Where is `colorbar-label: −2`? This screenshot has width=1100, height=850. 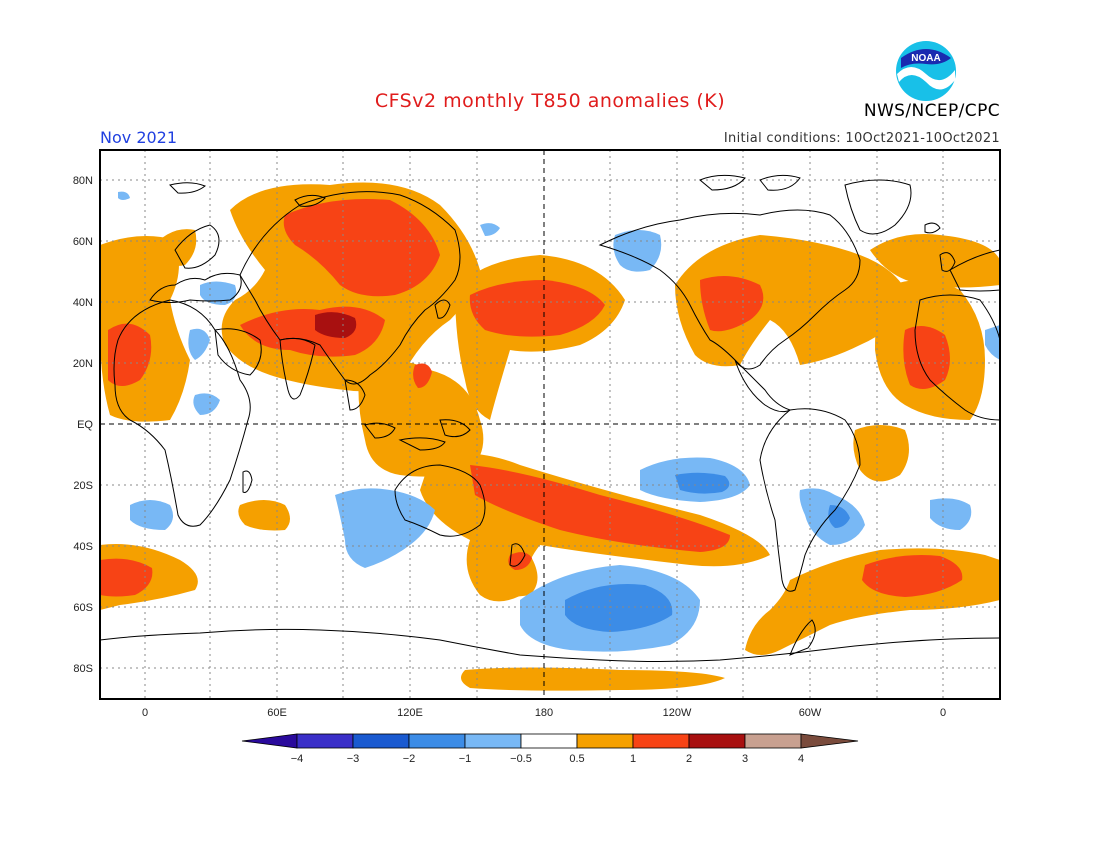 colorbar-label: −2 is located at coordinates (409, 759).